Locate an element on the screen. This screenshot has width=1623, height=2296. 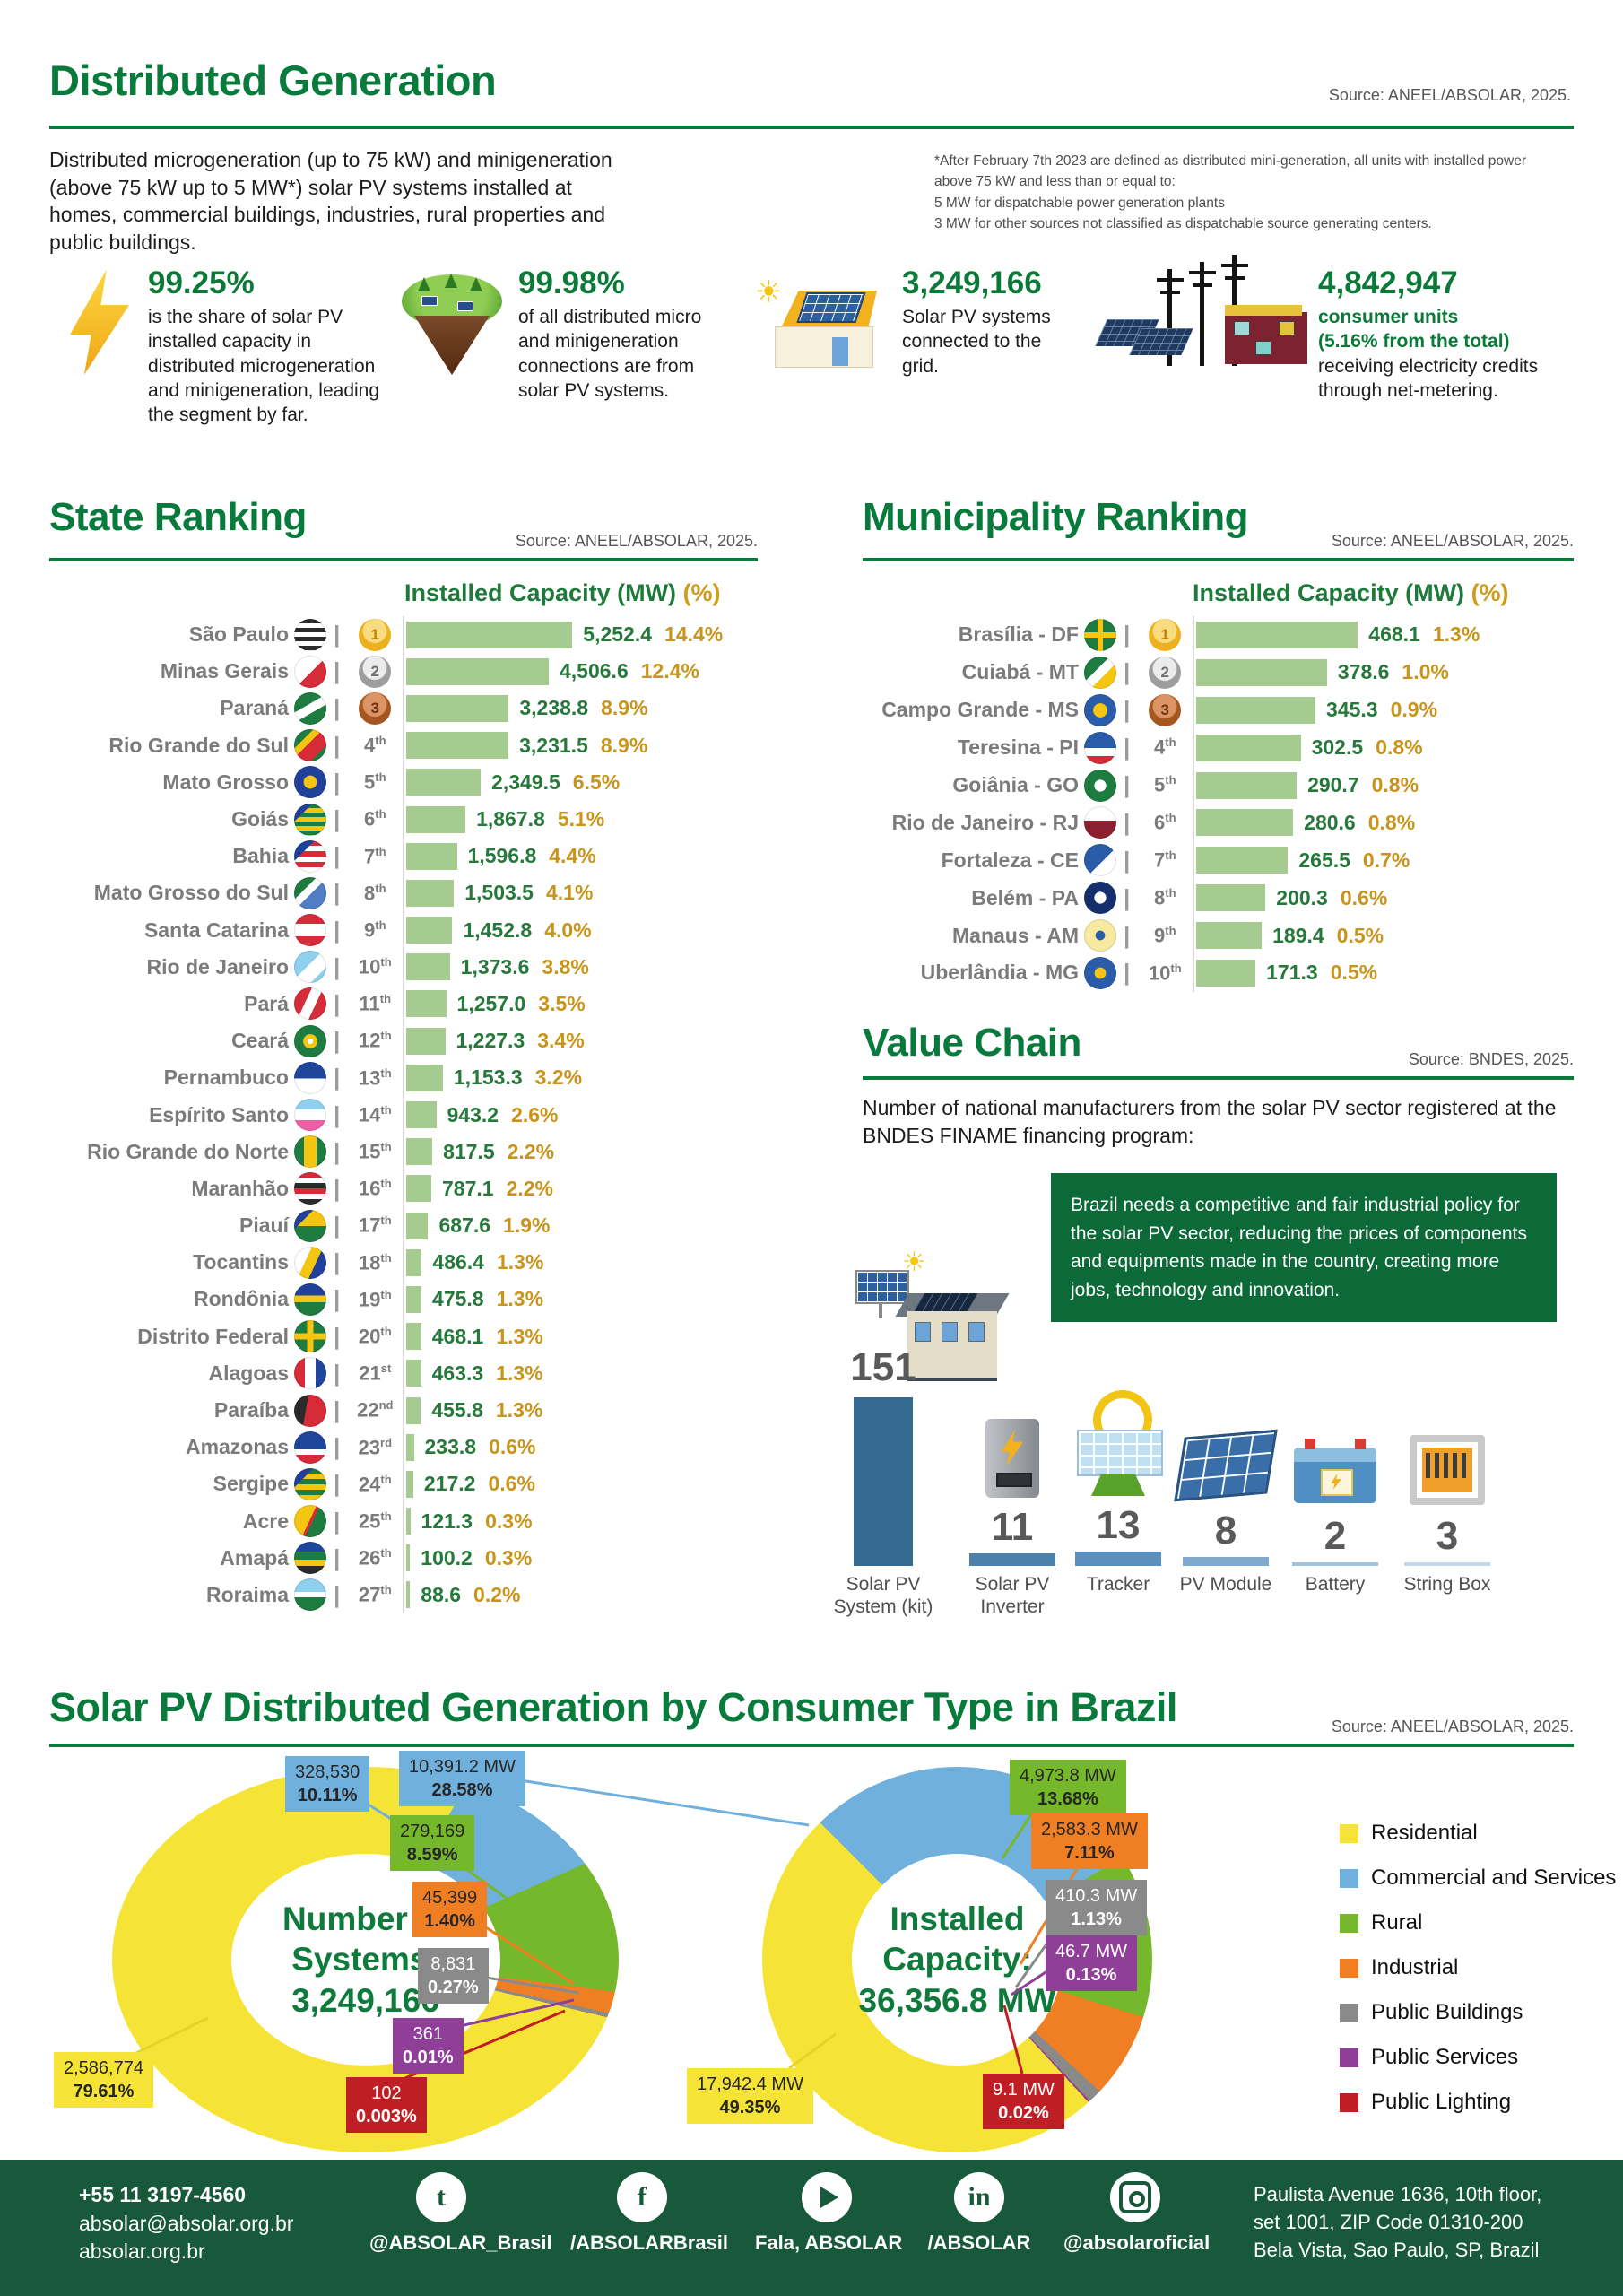
ranking-row: Mato Grosso do Sul | 8th 1,503.5 4.1% is located at coordinates (403, 893).